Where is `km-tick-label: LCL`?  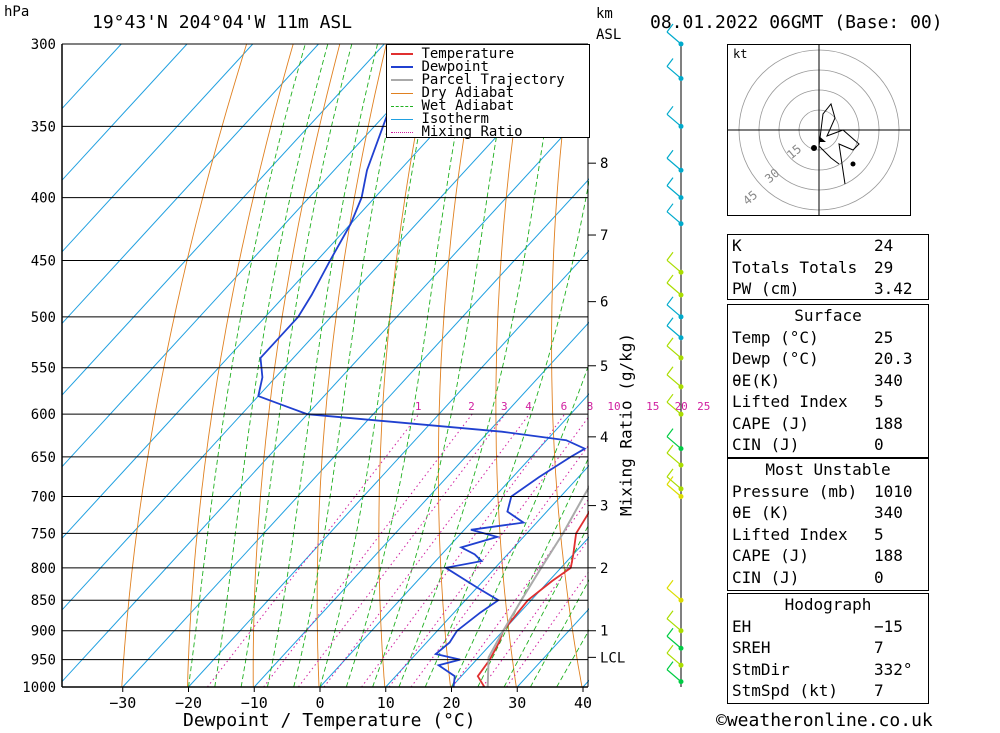 km-tick-label: LCL is located at coordinates (612, 658).